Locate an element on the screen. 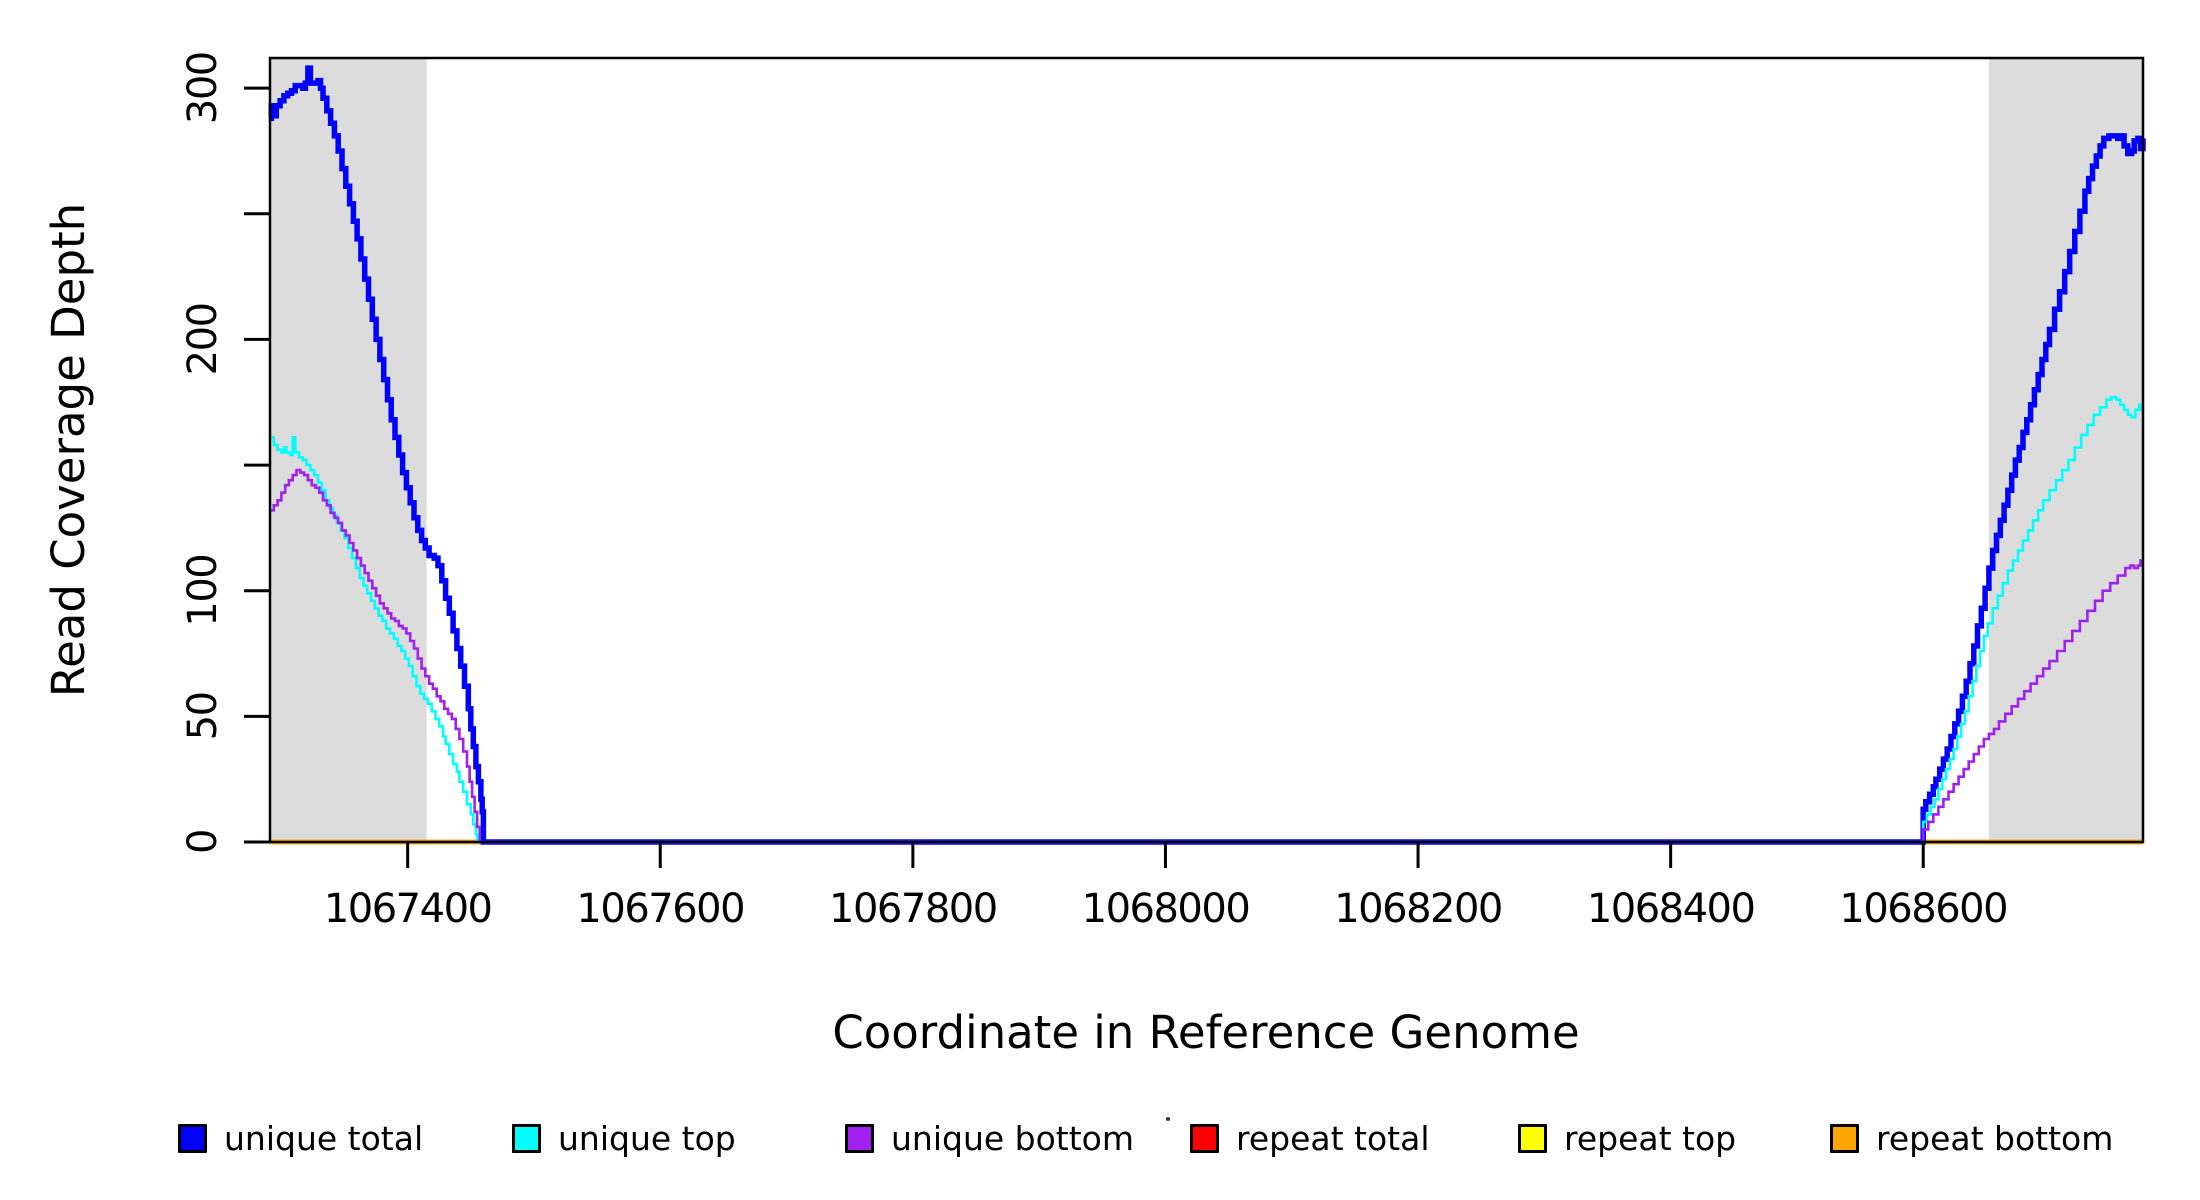 The width and height of the screenshot is (2200, 1200). legend-label: repeat top is located at coordinates (1650, 1138).